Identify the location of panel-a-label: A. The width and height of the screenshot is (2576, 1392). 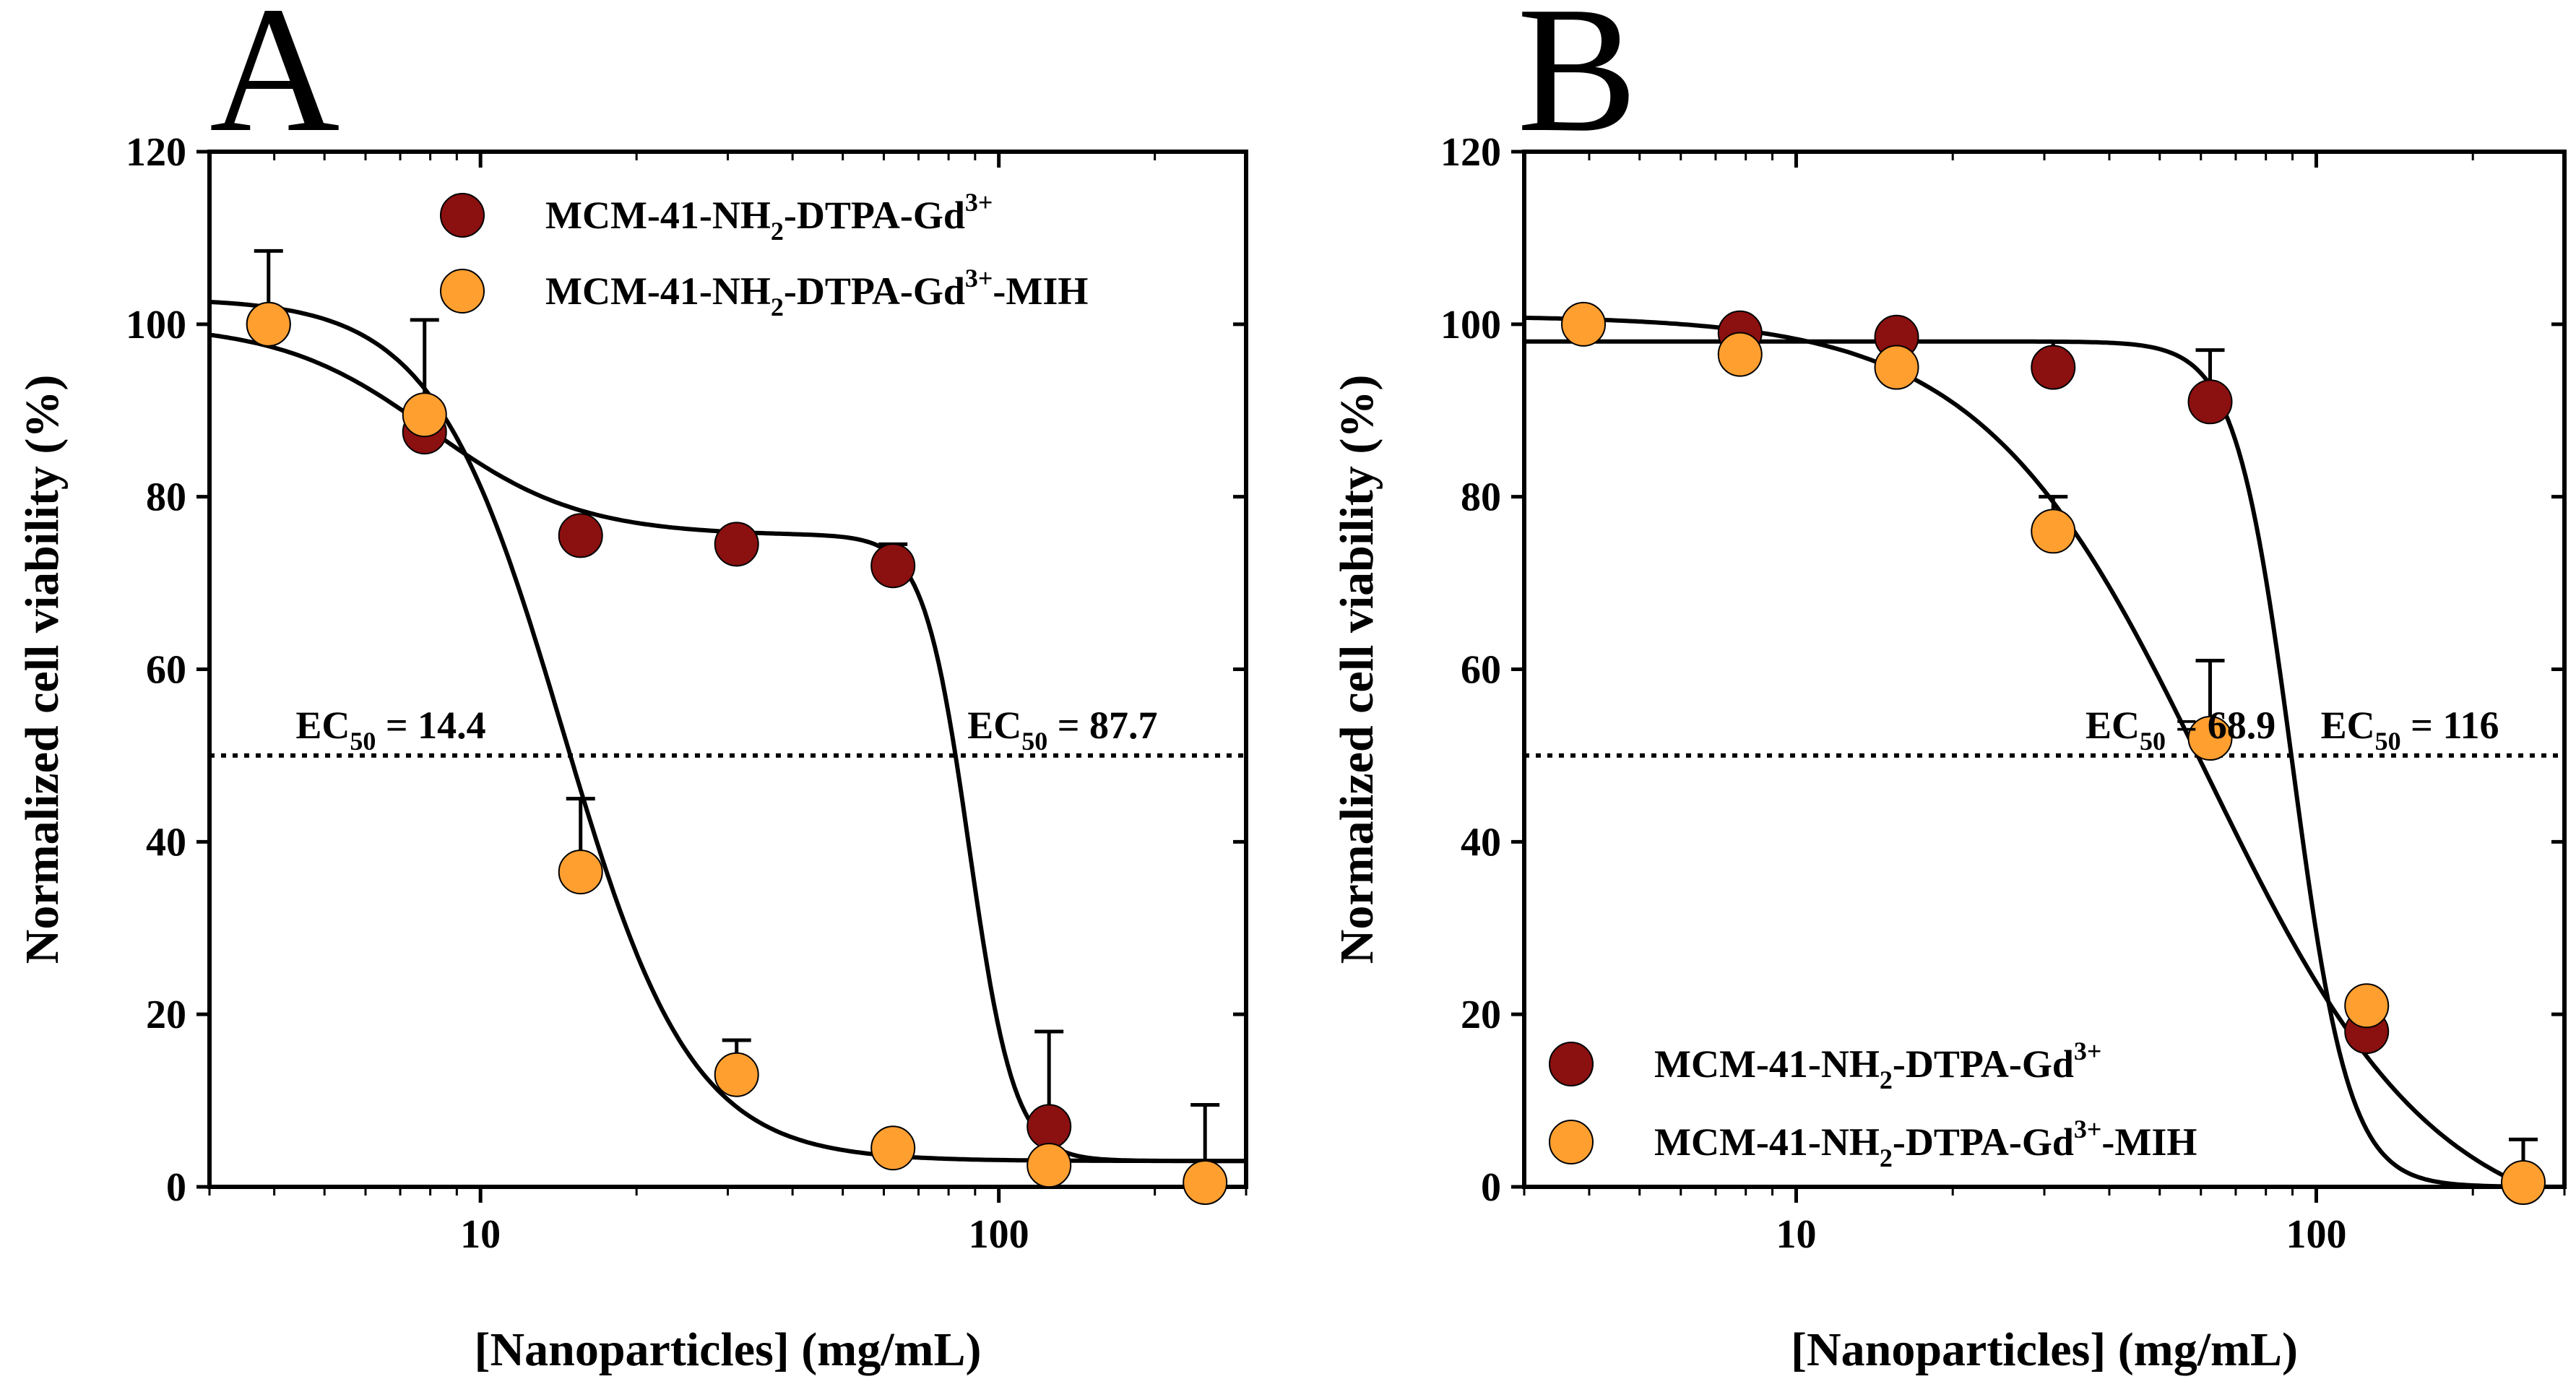
(274, 85).